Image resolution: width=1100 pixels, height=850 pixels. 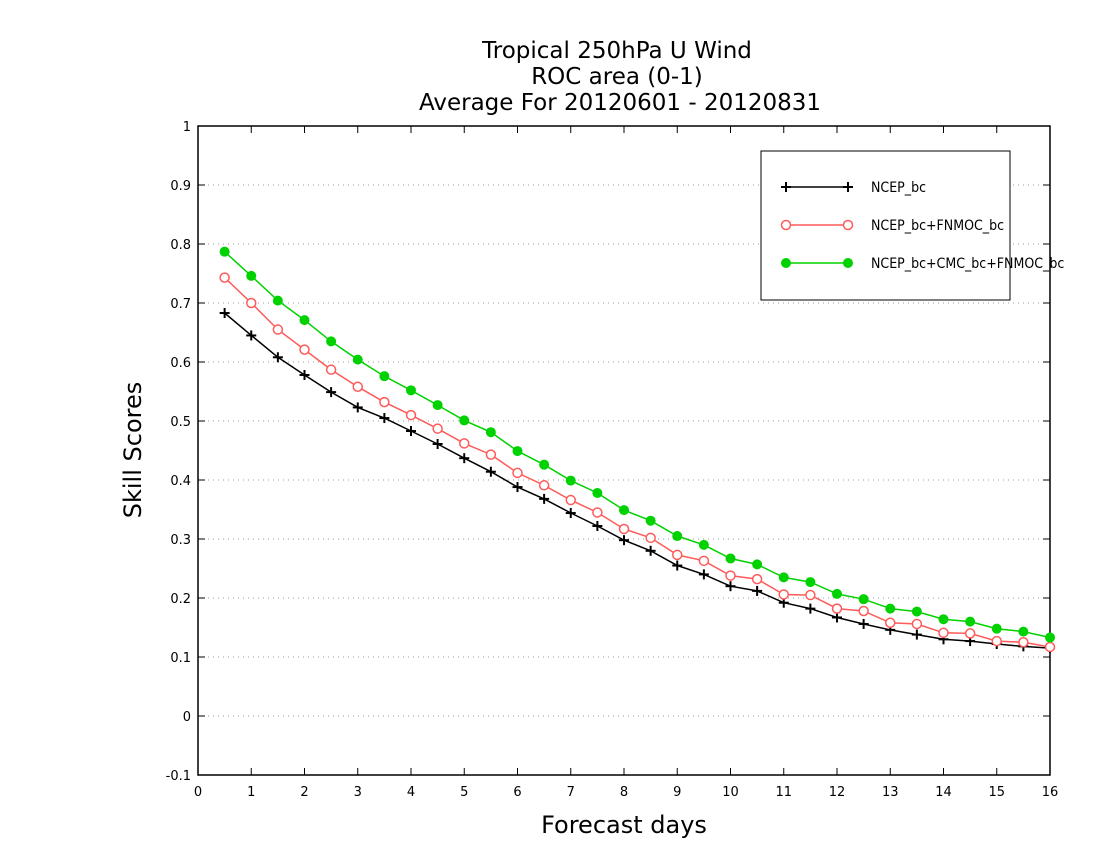 What do you see at coordinates (180, 481) in the screenshot?
I see `y-tick-label: 0.4` at bounding box center [180, 481].